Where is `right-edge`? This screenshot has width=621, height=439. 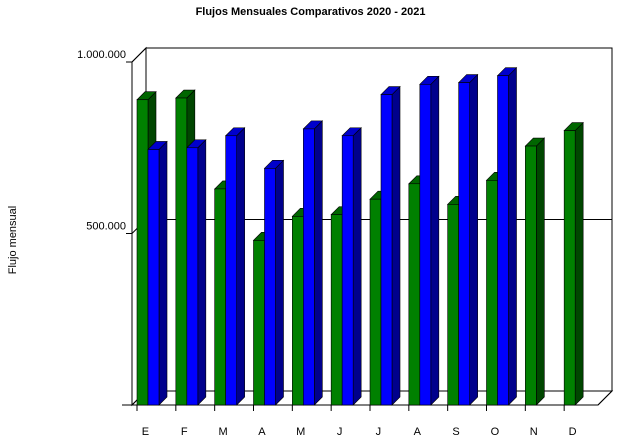
right-edge is located at coordinates (605, 398).